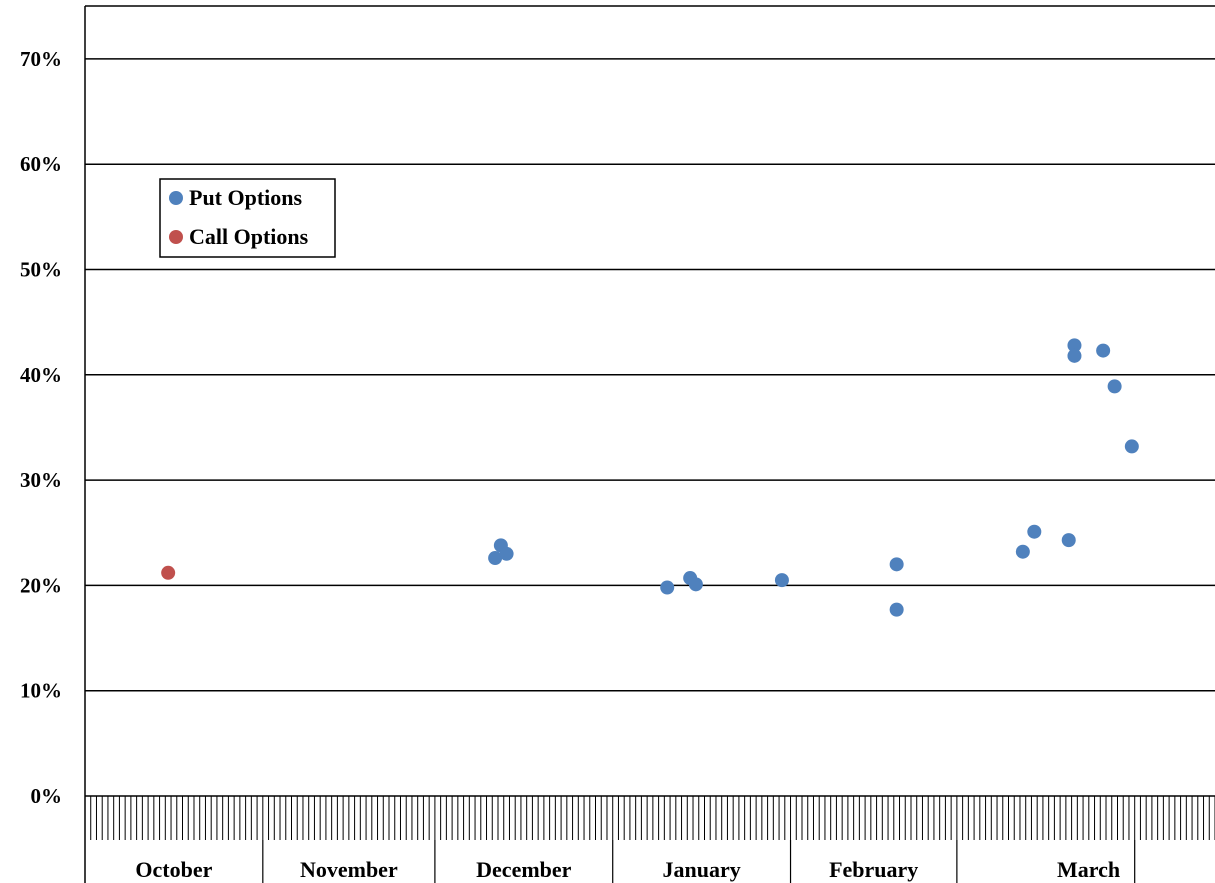 This screenshot has height=883, width=1215. What do you see at coordinates (176, 237) in the screenshot?
I see `legend-marker-call-options` at bounding box center [176, 237].